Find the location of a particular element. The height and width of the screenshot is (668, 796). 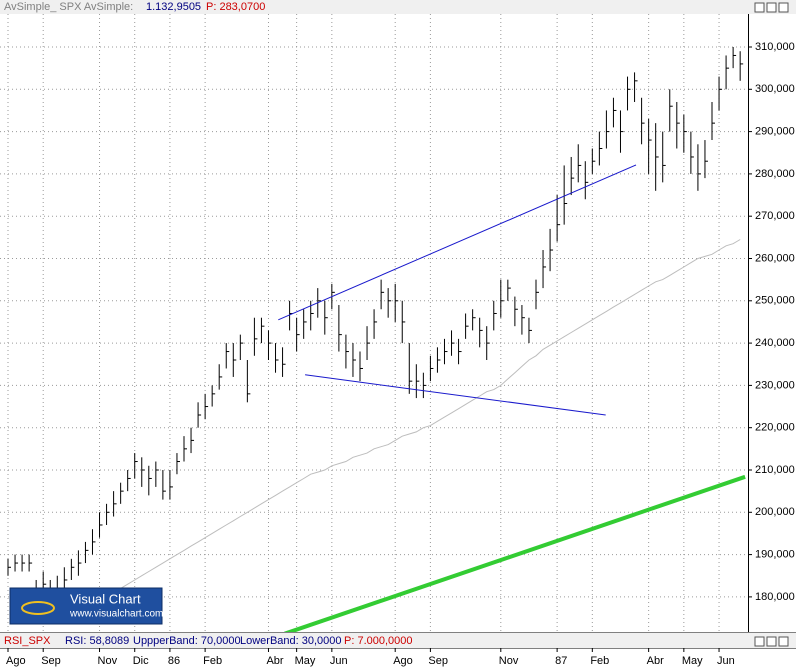

header-value: 1.132,9505 is located at coordinates (173, 7).